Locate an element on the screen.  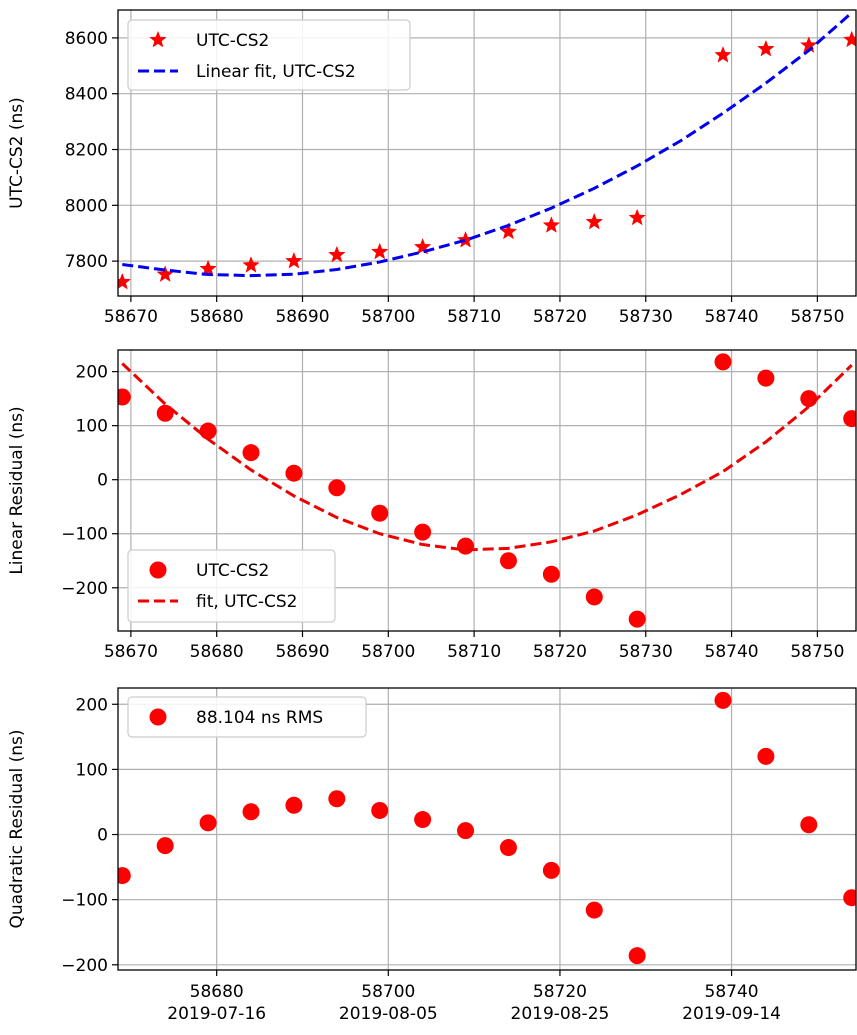
x-tick-label: 2019-09-14 is located at coordinates (731, 1014).